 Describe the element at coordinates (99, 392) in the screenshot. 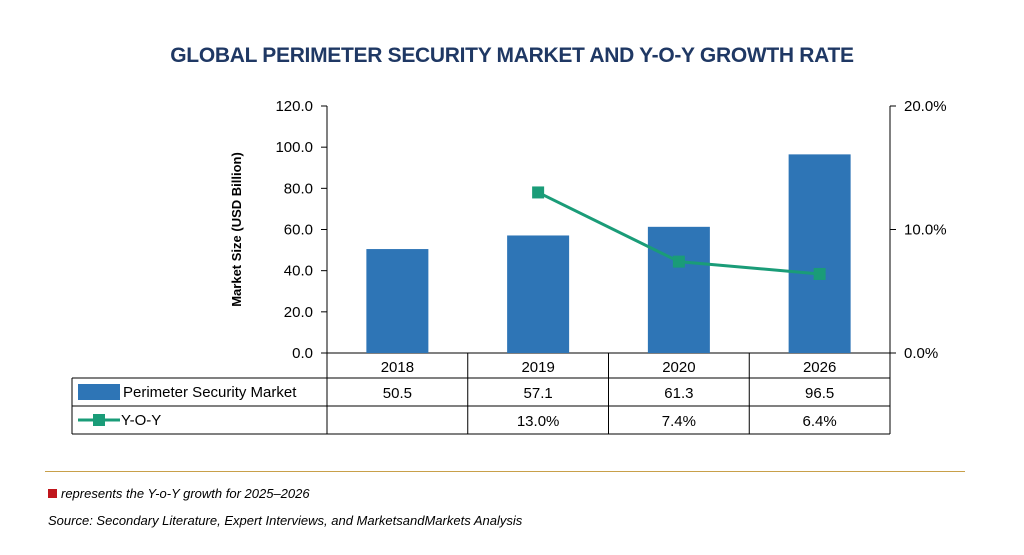

I see `legend-bar-swatch` at that location.